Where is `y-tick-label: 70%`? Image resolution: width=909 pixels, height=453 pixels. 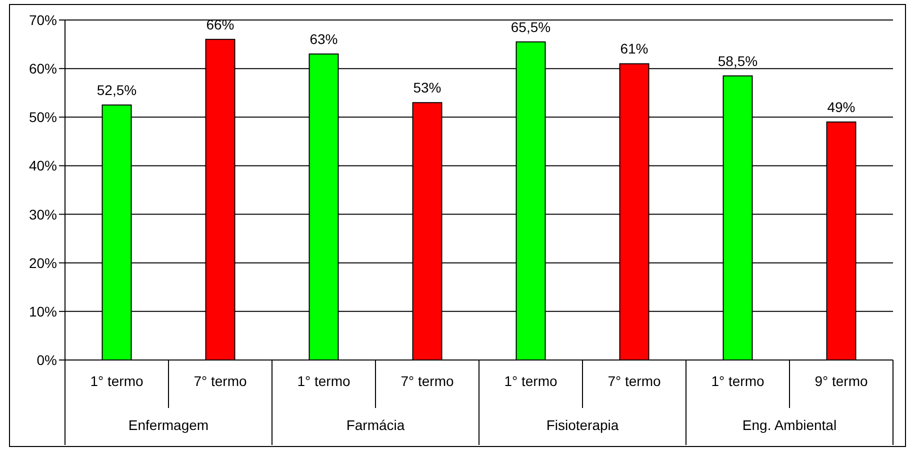 y-tick-label: 70% is located at coordinates (42, 20).